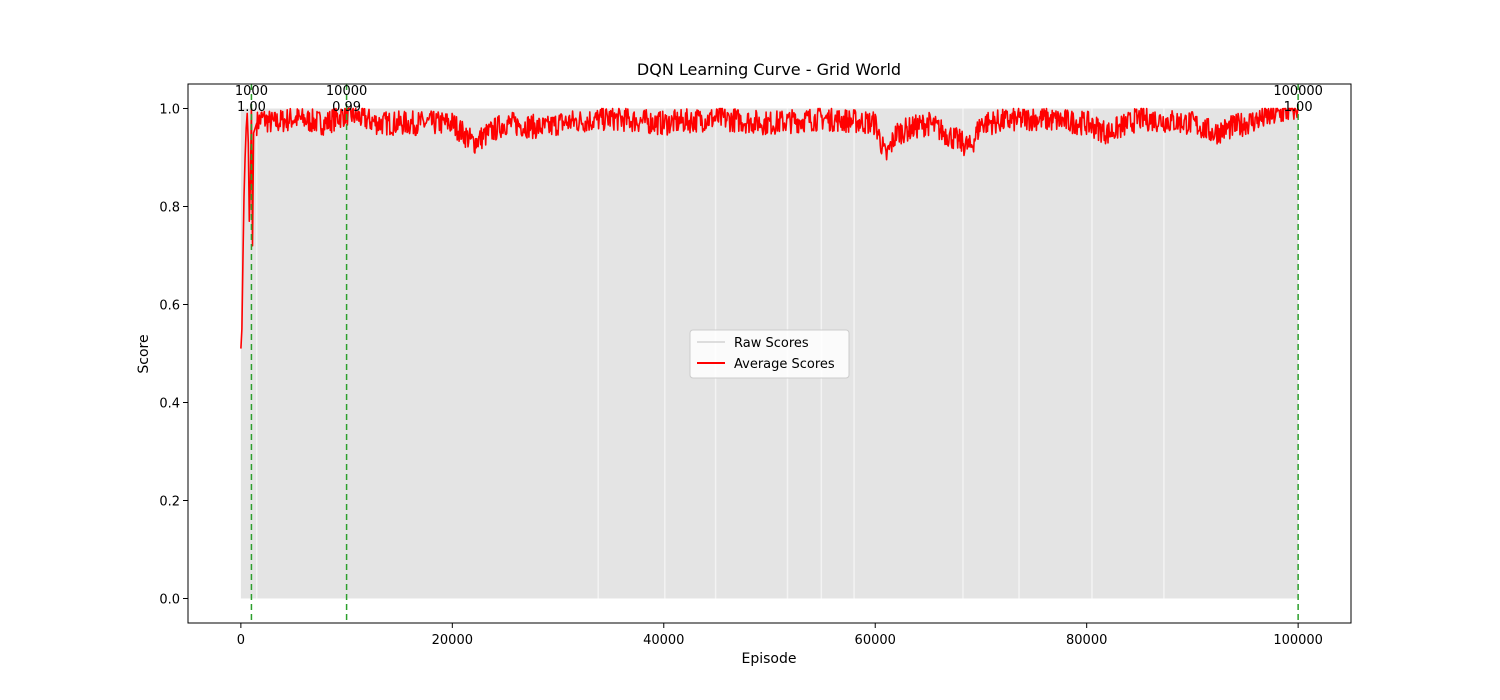 This screenshot has height=700, width=1500. I want to click on milestone-score-label-0: 1.00, so click(251, 107).